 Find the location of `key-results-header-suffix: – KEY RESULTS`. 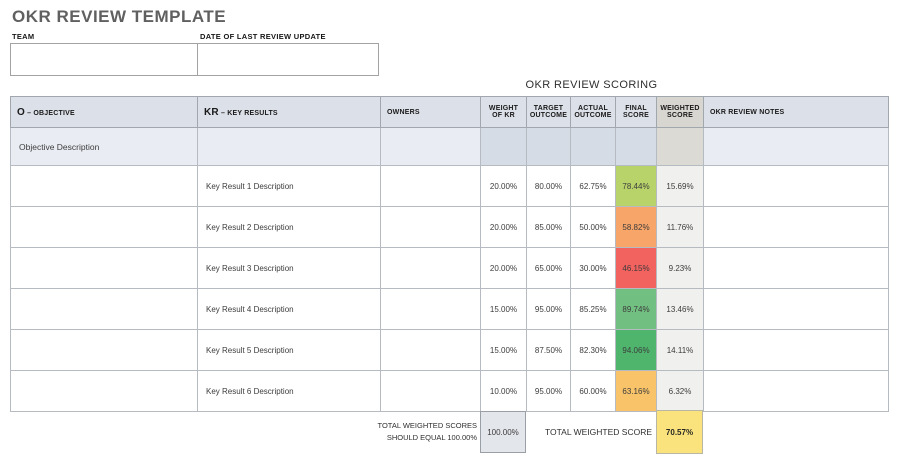

key-results-header-suffix: – KEY RESULTS is located at coordinates (248, 113).